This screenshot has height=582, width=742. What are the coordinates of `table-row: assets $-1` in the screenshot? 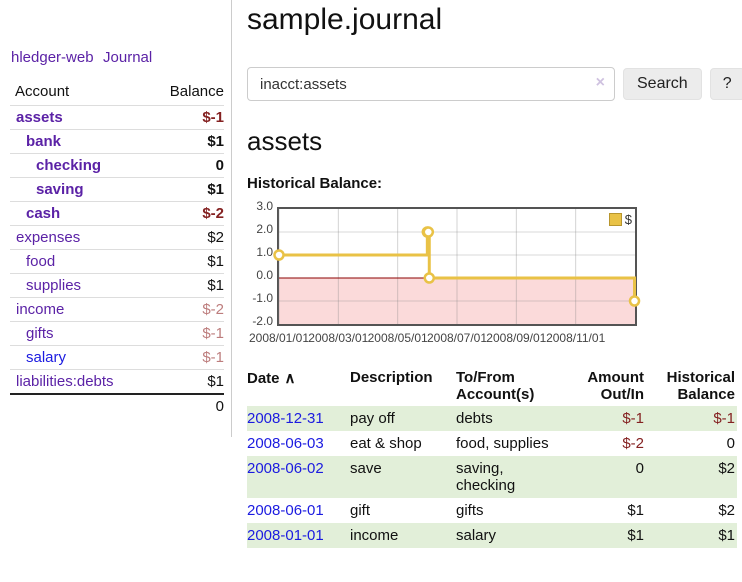 It's located at (117, 117).